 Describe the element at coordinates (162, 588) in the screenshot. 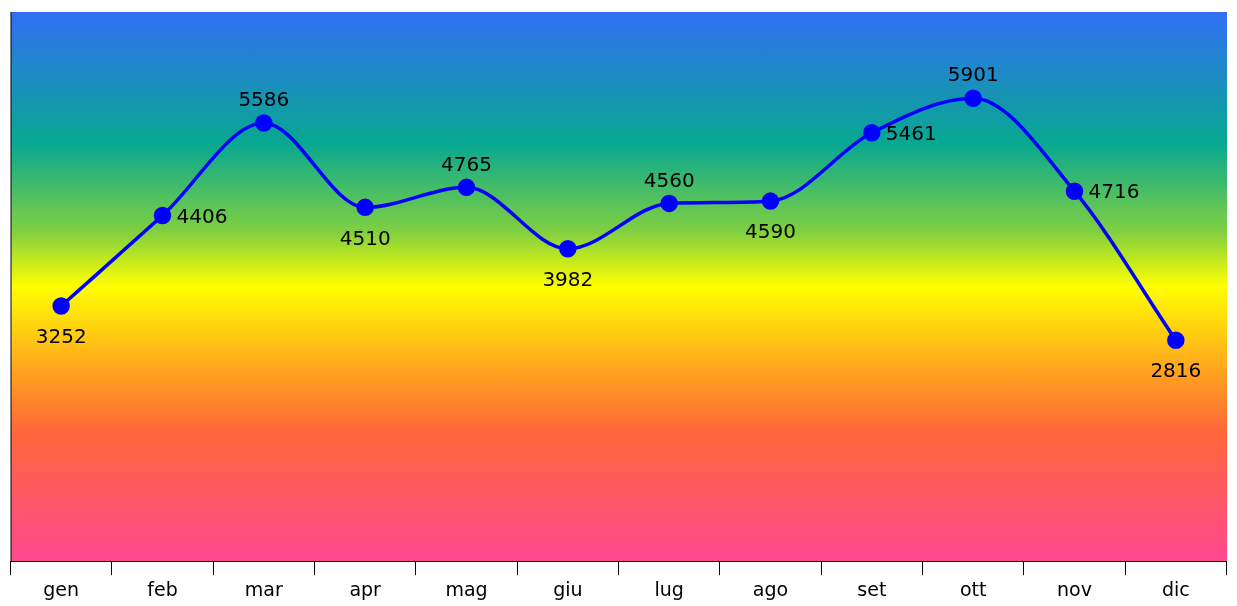

I see `x-tick-label: feb` at that location.